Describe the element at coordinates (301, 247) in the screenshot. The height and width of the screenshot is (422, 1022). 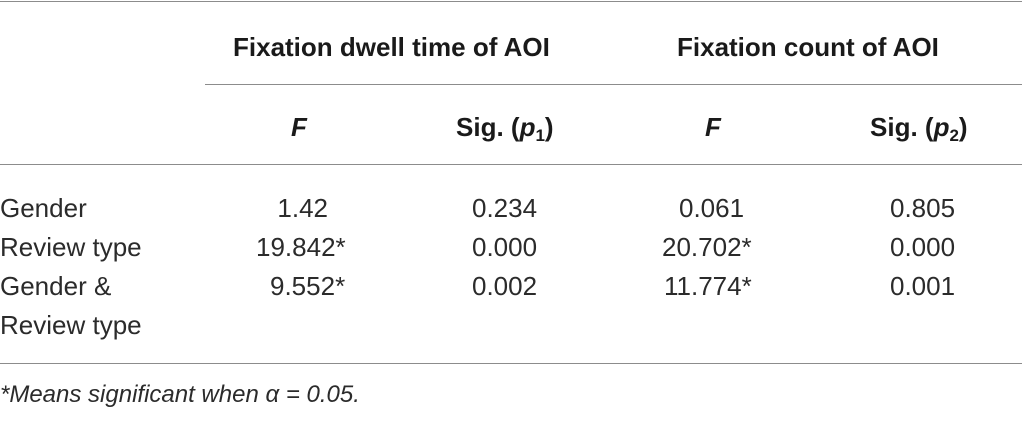
I see `cell-f-dwell: 19.842*` at that location.